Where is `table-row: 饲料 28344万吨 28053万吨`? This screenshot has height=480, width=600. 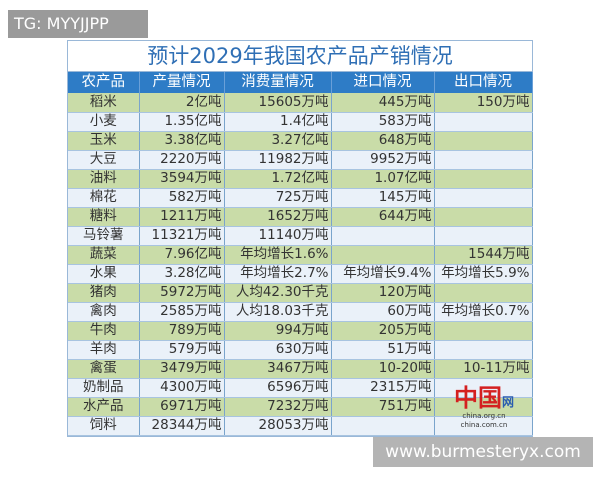 table-row: 饲料 28344万吨 28053万吨 is located at coordinates (300, 426).